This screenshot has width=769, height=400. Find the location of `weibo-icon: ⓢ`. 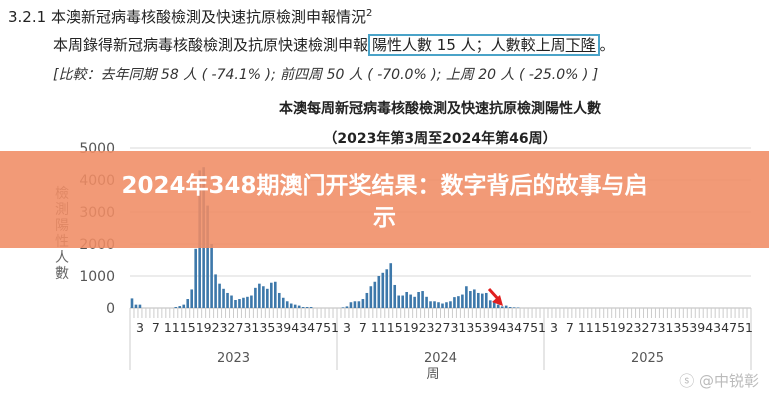

weibo-icon: ⓢ is located at coordinates (689, 381).